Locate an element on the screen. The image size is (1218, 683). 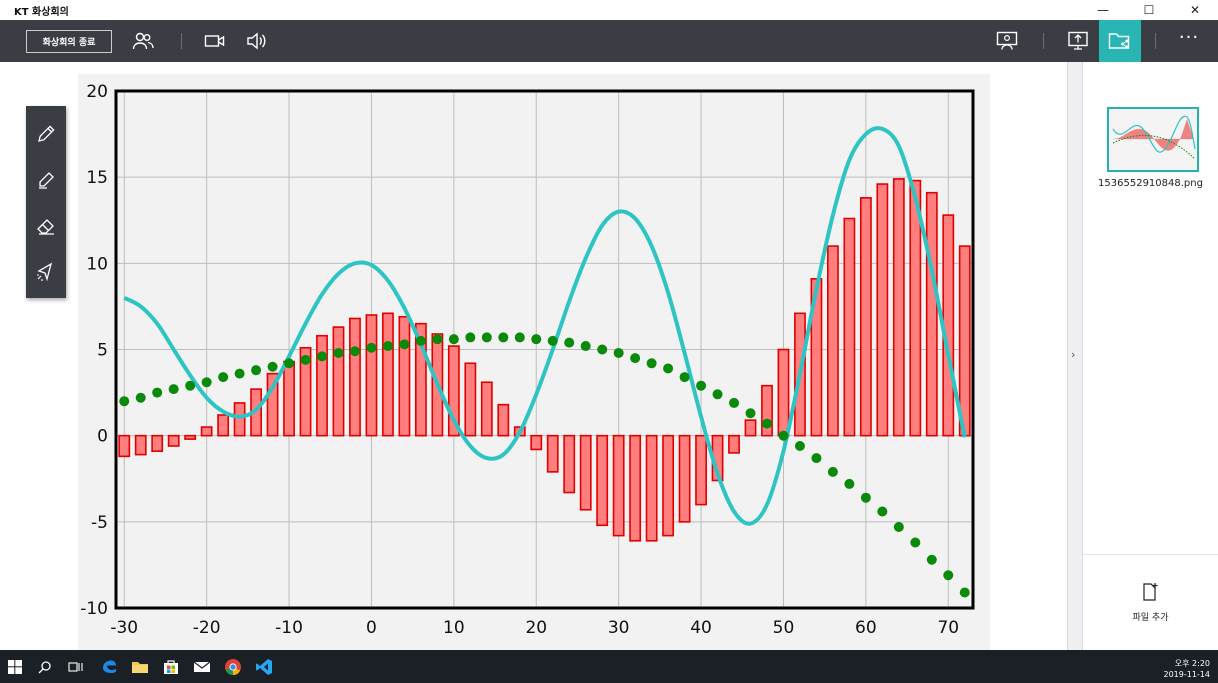
panel-collapse-handle: › is located at coordinates (1075, 356).